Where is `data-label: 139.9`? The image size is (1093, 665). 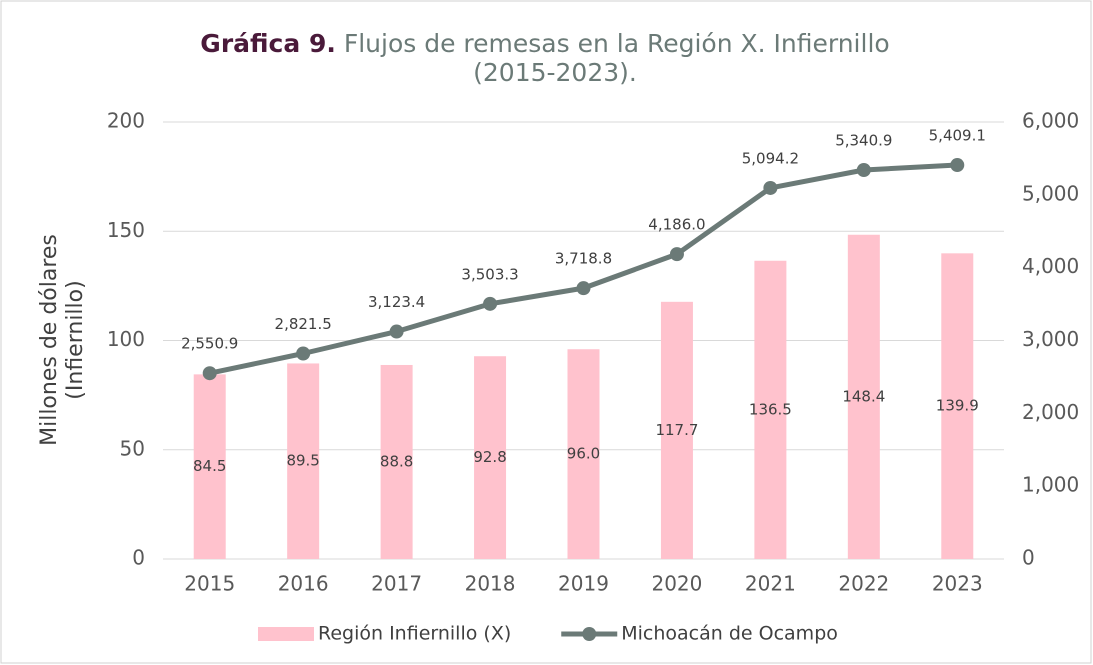 data-label: 139.9 is located at coordinates (957, 406).